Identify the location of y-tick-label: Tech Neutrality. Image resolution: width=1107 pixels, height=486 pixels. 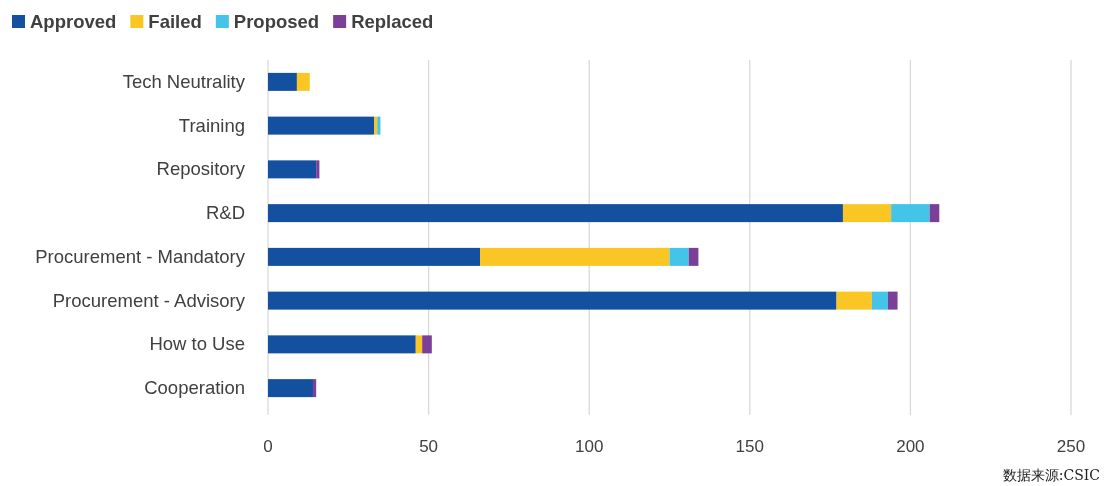
(184, 81).